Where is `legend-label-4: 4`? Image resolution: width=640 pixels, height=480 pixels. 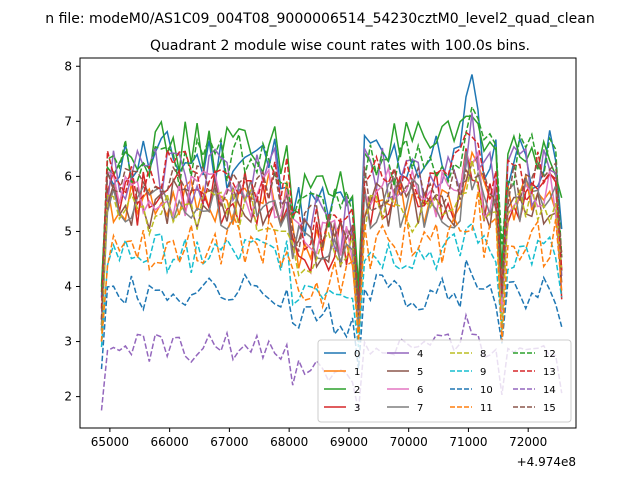
legend-label-4: 4 is located at coordinates (420, 354).